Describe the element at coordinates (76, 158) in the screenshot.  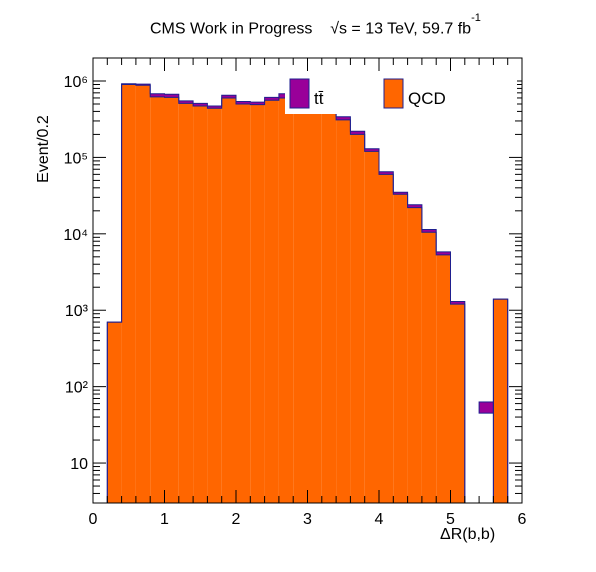
I see `y-tick-label: 10⁵` at that location.